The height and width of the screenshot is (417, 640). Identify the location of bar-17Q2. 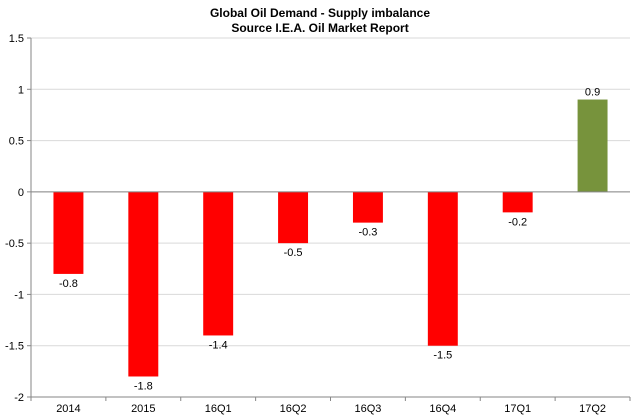
(592, 145).